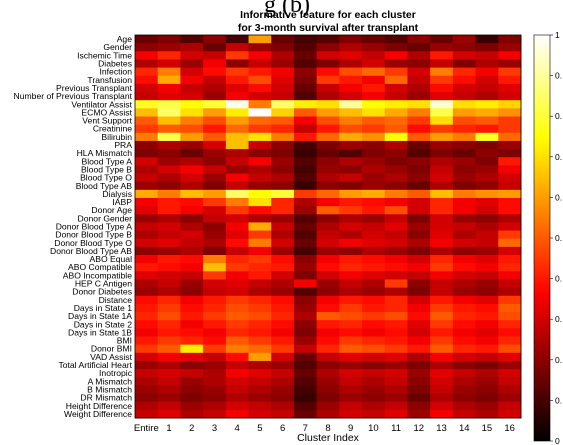 This screenshot has width=563, height=445. What do you see at coordinates (419, 428) in the screenshot?
I see `x-tick-label: 12` at bounding box center [419, 428].